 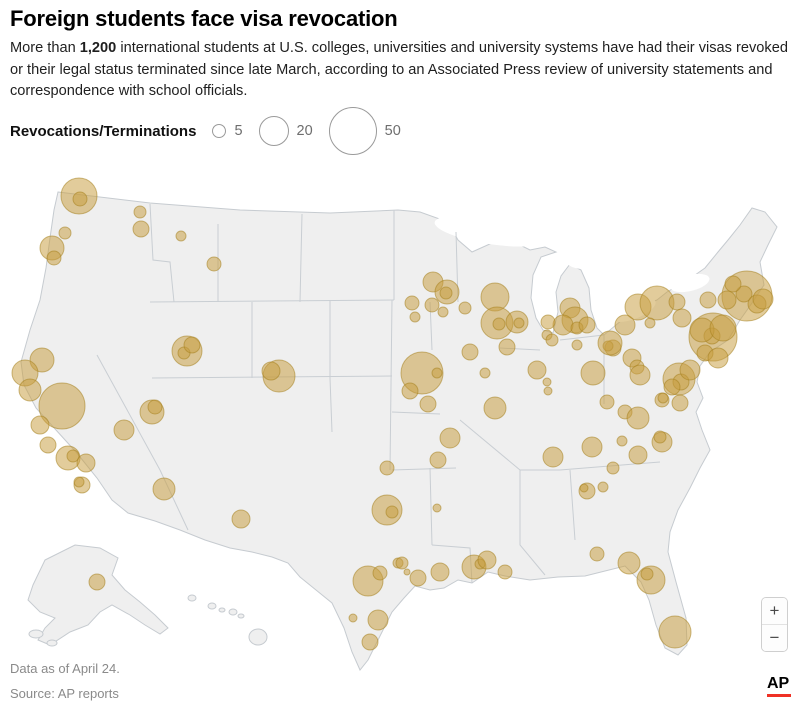 What do you see at coordinates (204, 18) in the screenshot?
I see `page-title: Foreign students face visa revocation` at bounding box center [204, 18].